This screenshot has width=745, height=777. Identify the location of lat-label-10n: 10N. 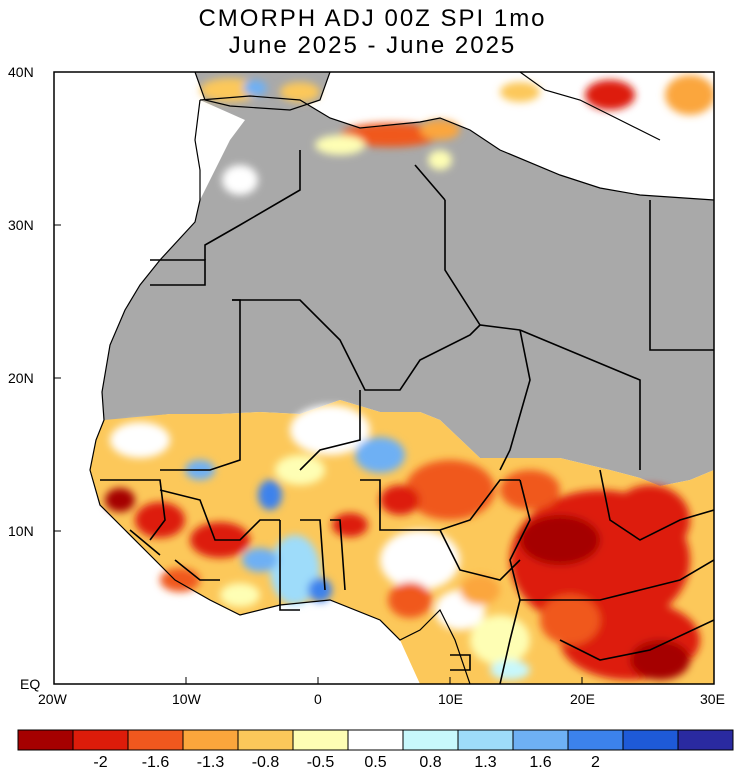
(21, 531).